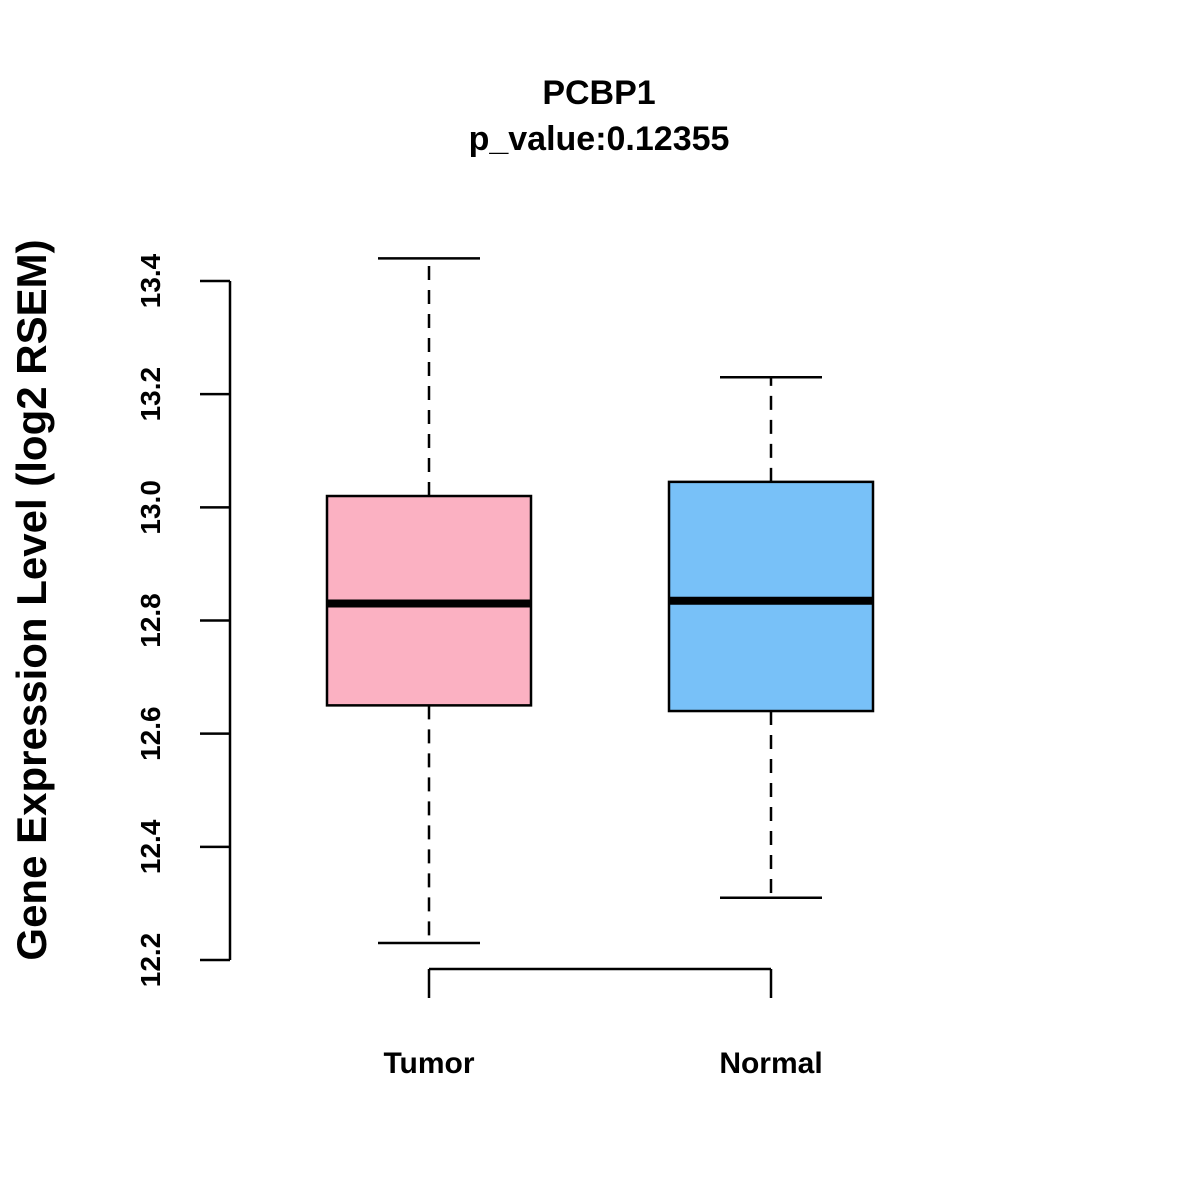  I want to click on y-tick-label: 13.2, so click(150, 394).